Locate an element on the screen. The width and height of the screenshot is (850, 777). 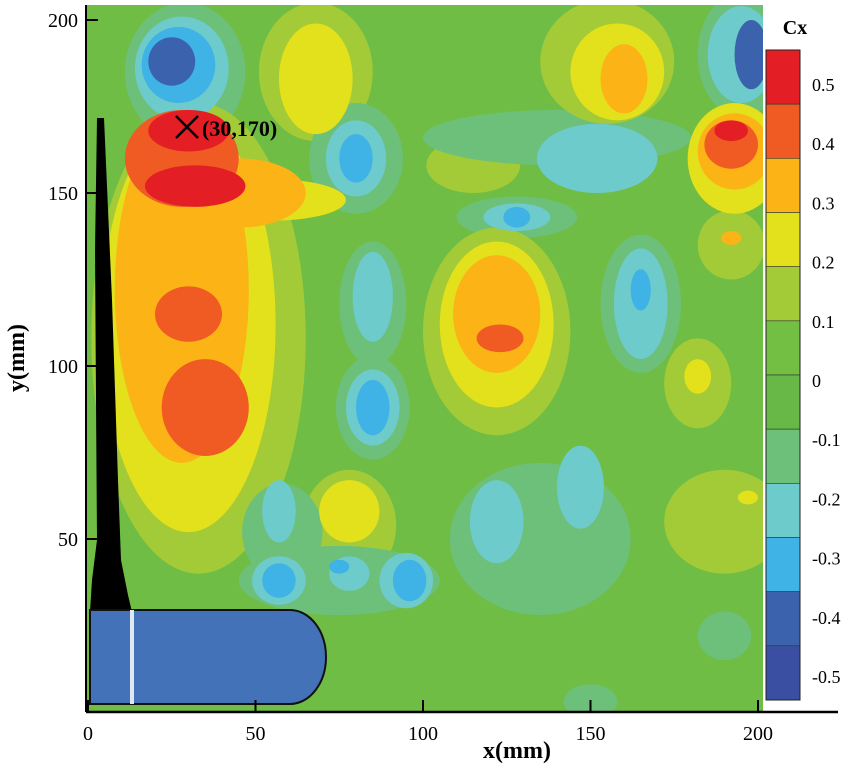
y-axis-label: y(mm) is located at coordinates (17, 358).